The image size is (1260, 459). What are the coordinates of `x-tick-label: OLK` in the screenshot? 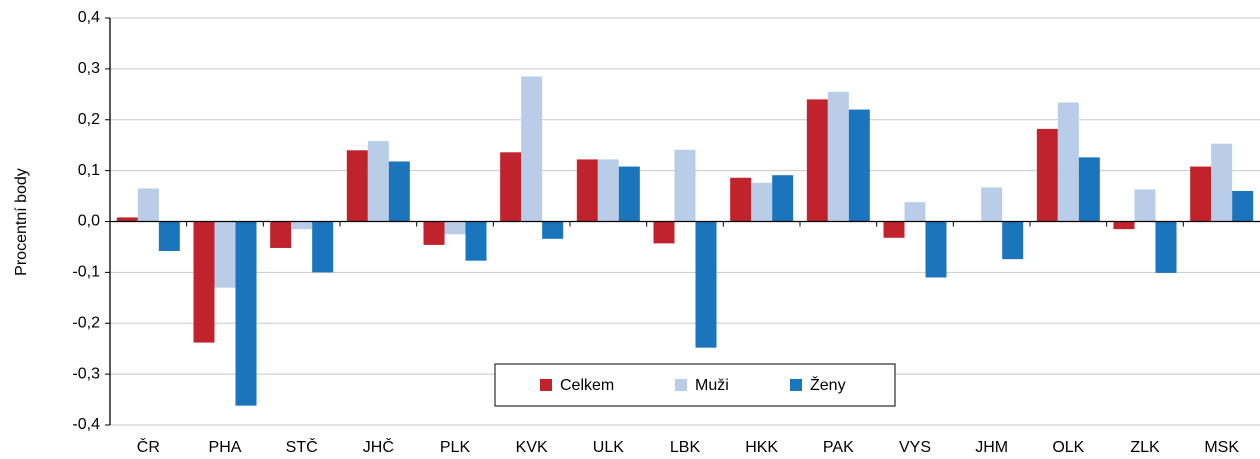 It's located at (1068, 447).